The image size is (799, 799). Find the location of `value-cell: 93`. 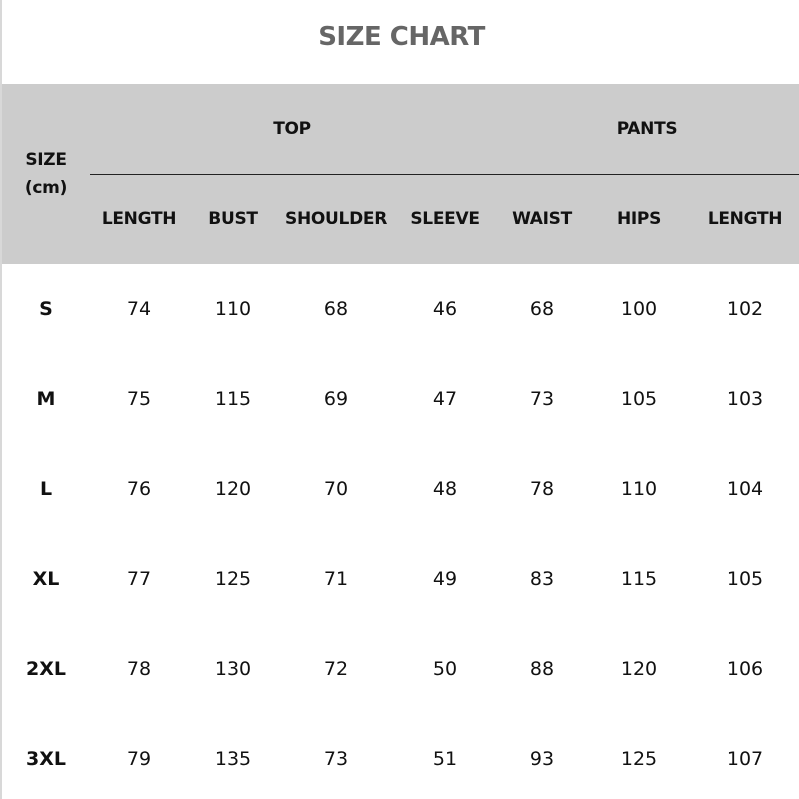

value-cell: 93 is located at coordinates (542, 759).